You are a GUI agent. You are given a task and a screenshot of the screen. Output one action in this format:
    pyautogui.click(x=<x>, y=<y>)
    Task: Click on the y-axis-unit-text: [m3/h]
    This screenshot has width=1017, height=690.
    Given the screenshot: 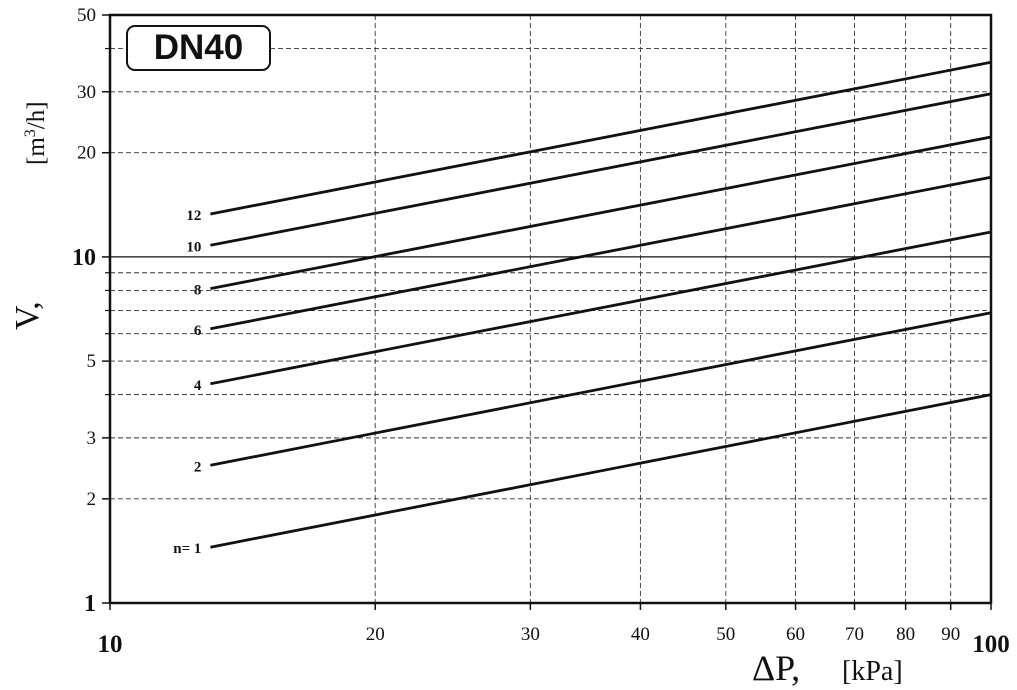 What is the action you would take?
    pyautogui.click(x=36, y=133)
    